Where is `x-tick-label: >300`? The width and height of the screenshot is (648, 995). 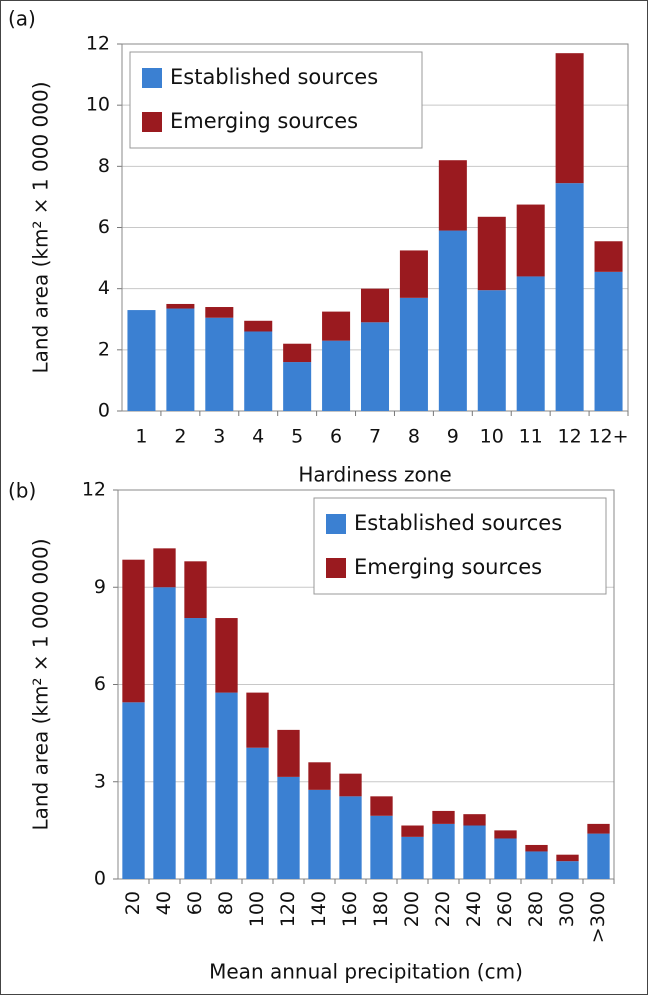 x-tick-label: >300 is located at coordinates (598, 917).